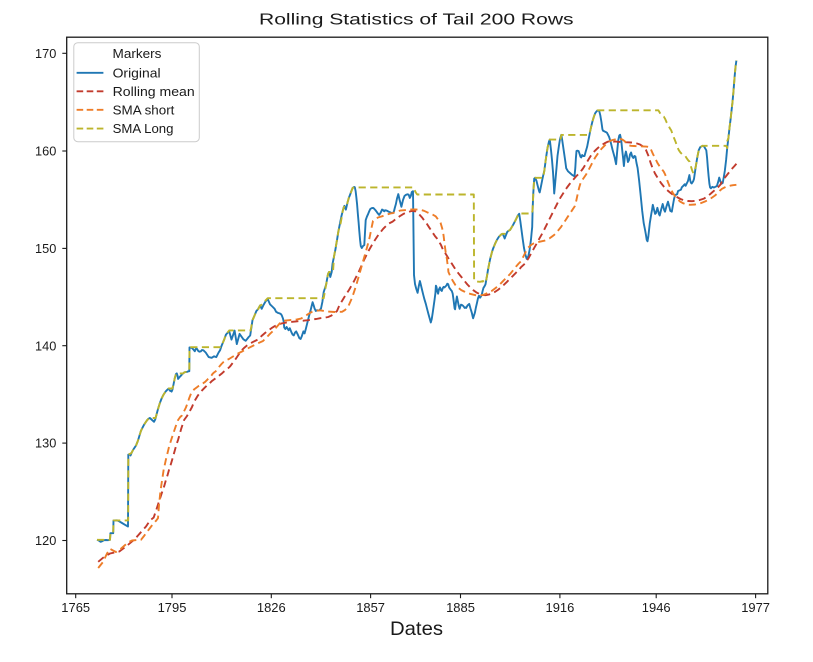  Describe the element at coordinates (460, 607) in the screenshot. I see `svg-text: 1885` at that location.